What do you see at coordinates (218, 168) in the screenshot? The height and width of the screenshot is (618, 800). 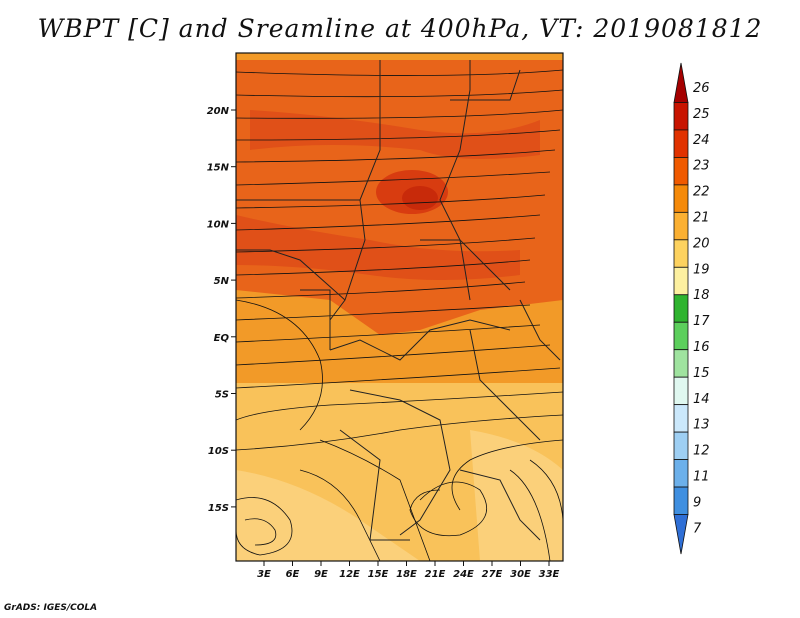 I see `lat-tick-label: 15N` at bounding box center [218, 168].